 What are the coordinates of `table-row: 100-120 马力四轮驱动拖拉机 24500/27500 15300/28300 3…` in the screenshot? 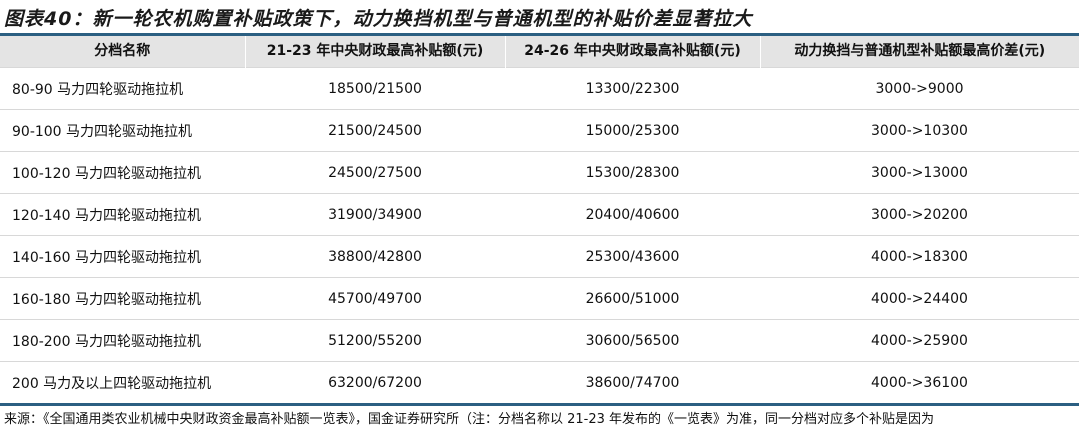 It's located at (539, 172).